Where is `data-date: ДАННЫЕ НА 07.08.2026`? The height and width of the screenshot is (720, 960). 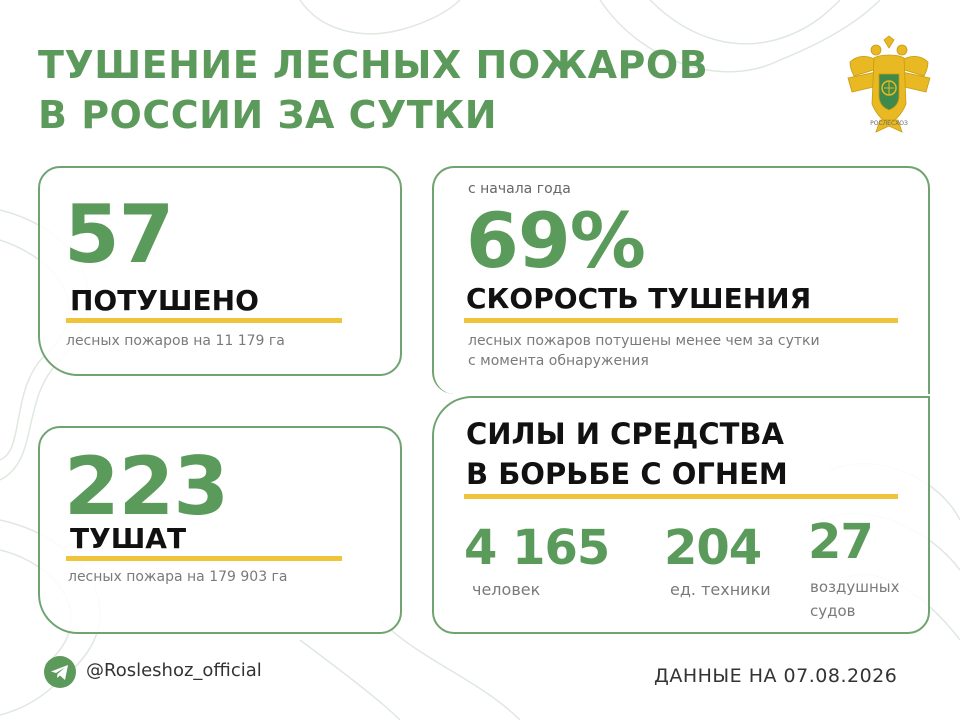
data-date: ДАННЫЕ НА 07.08.2026 is located at coordinates (776, 676).